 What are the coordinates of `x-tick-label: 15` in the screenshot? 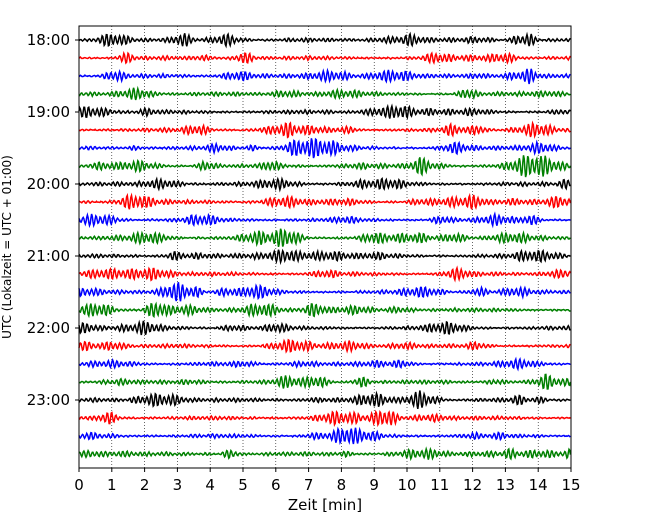 It's located at (570, 485).